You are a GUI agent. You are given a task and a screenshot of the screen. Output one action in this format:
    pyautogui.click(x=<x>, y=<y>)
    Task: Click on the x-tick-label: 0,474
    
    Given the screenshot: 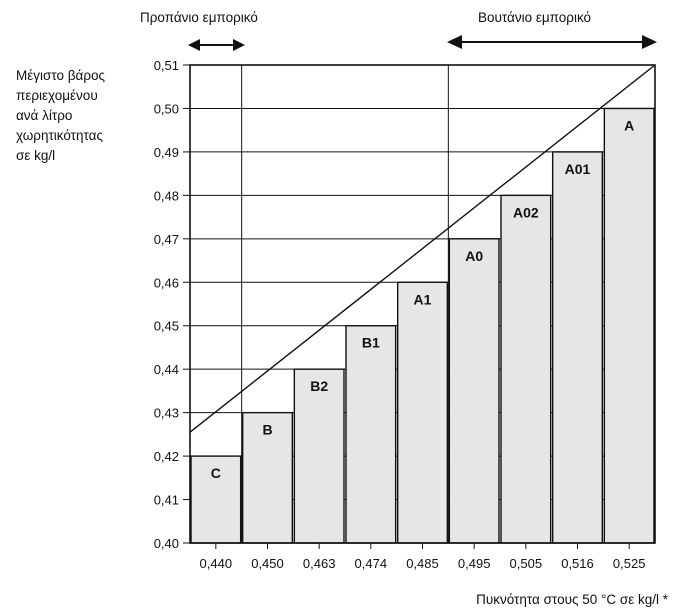 What is the action you would take?
    pyautogui.click(x=371, y=563)
    